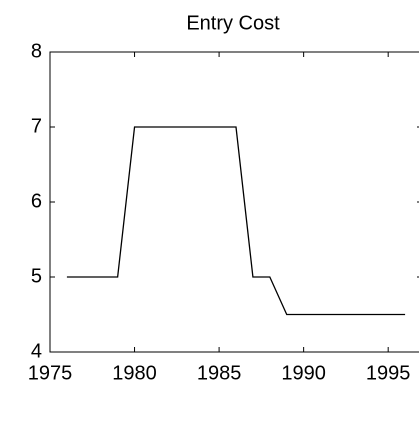  Describe the element at coordinates (219, 373) in the screenshot. I see `x-tick-label: 1985` at that location.